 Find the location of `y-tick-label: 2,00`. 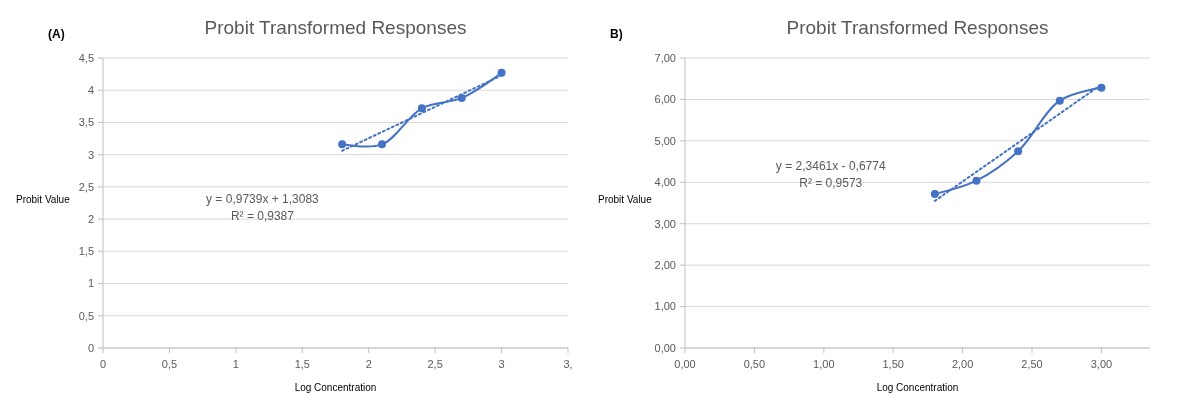

y-tick-label: 2,00 is located at coordinates (665, 264).